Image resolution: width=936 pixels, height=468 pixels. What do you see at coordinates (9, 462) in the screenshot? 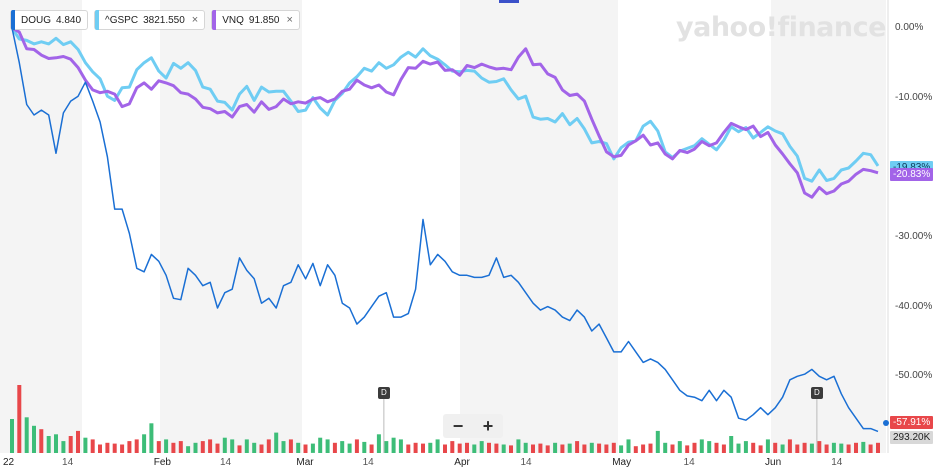
I see `x-tick-label: 22` at bounding box center [9, 462].